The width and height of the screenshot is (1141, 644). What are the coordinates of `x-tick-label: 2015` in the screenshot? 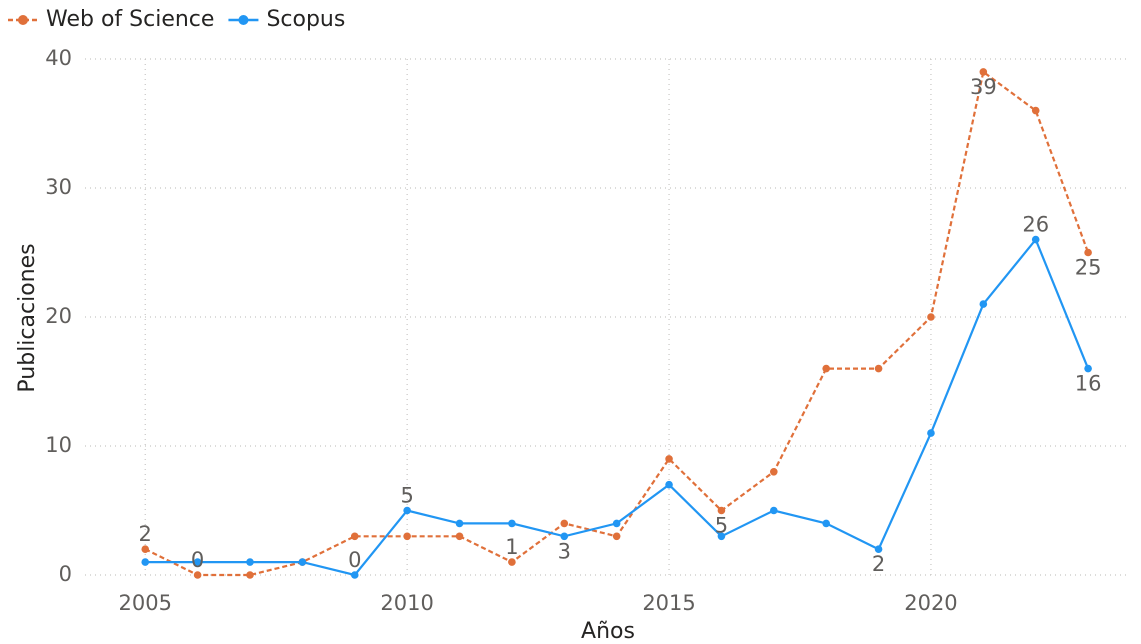 It's located at (668, 603).